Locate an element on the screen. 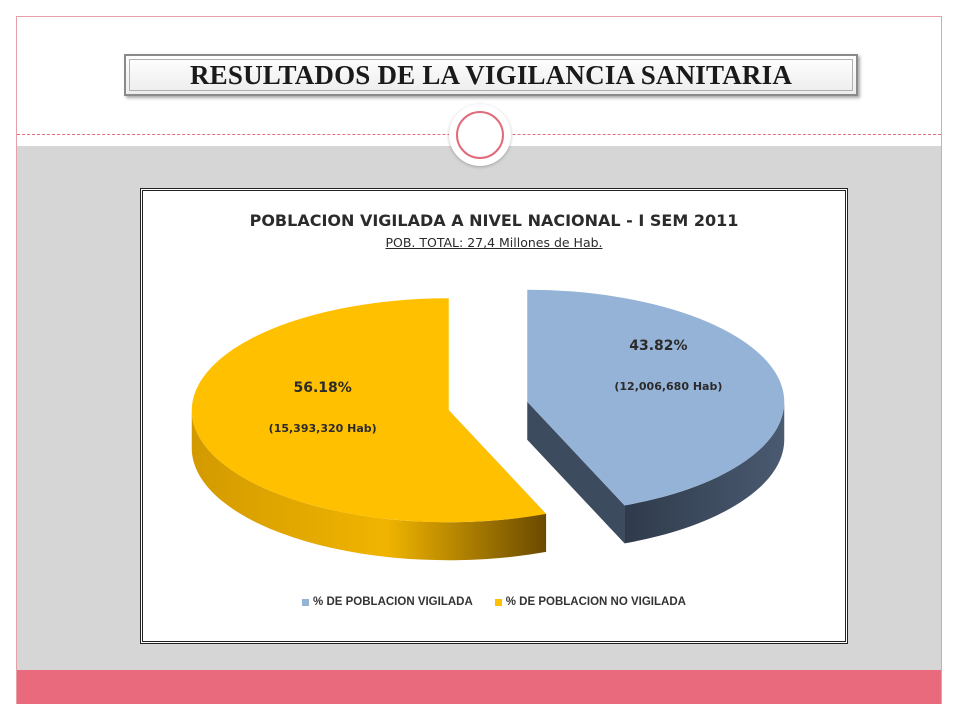 This screenshot has width=960, height=720. slide-title-box: RESULTADOS DE LA VIGILANCIA SANITARIA is located at coordinates (491, 75).